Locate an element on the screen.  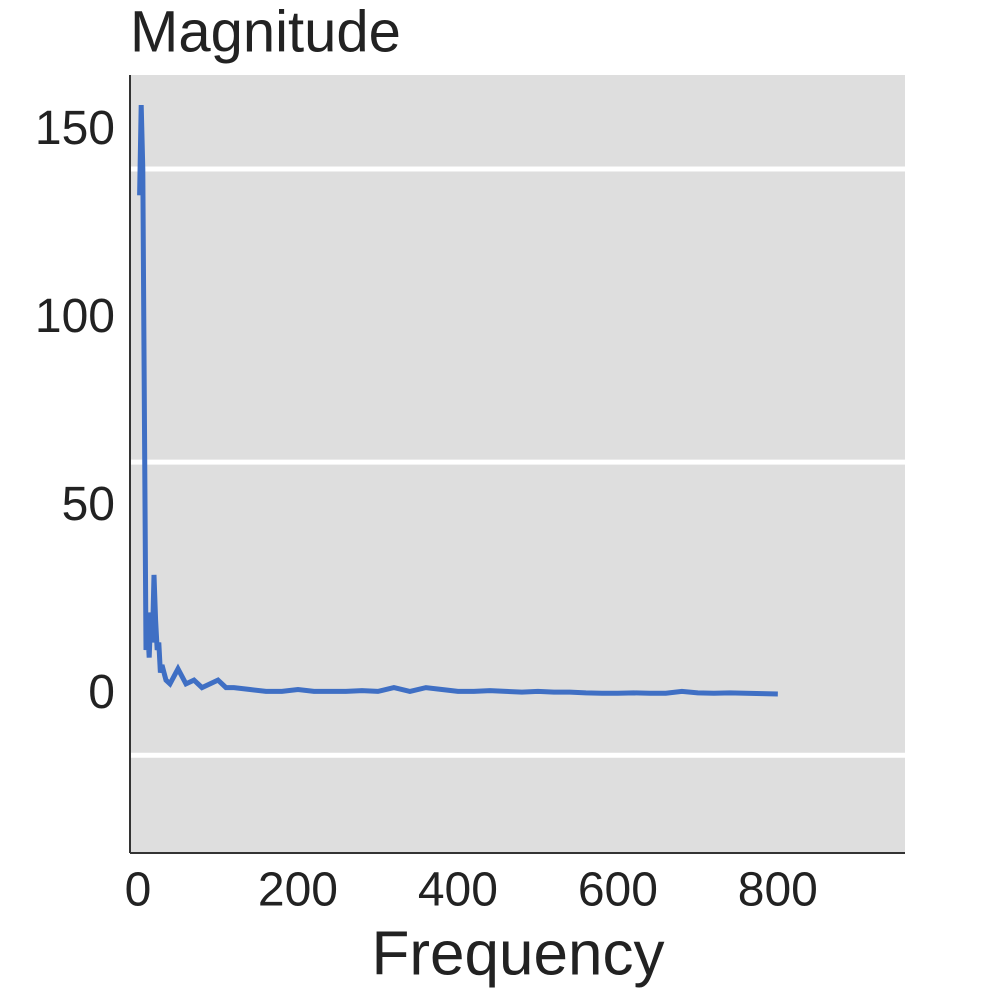
chart-title: Magnitude is located at coordinates (265, 32).